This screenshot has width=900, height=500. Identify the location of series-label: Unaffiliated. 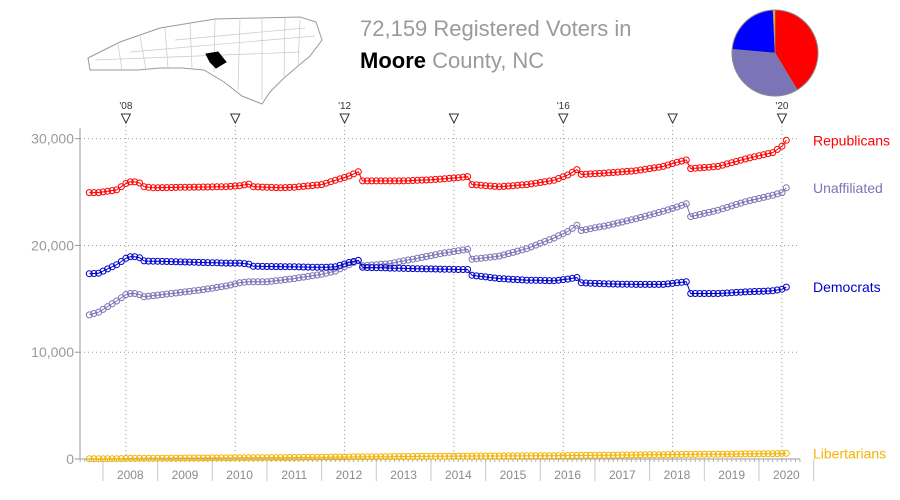
(848, 188).